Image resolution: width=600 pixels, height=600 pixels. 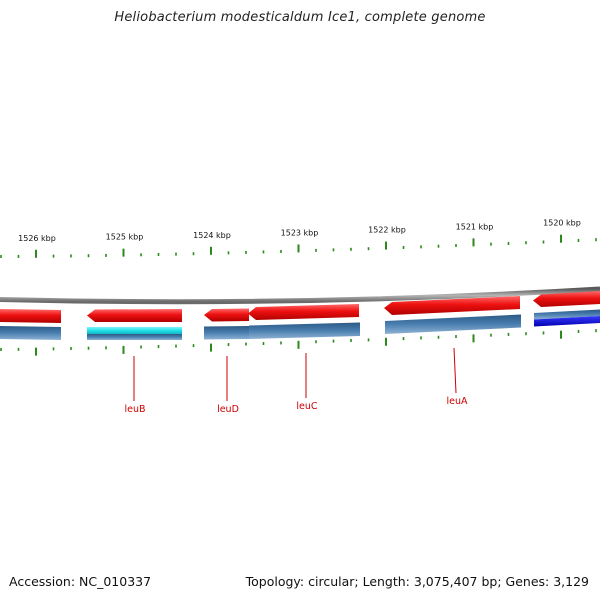 I want to click on scale-label: 1522 kbp, so click(x=387, y=230).